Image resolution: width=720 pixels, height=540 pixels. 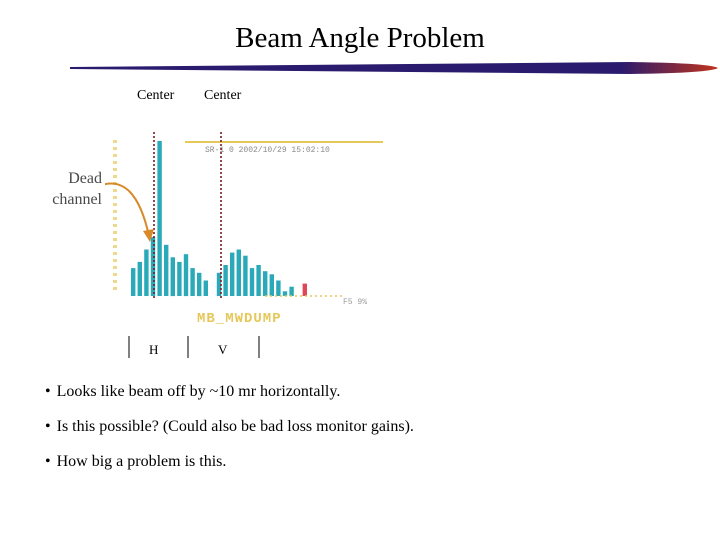 I want to click on hv-brackets, so click(x=194, y=347).